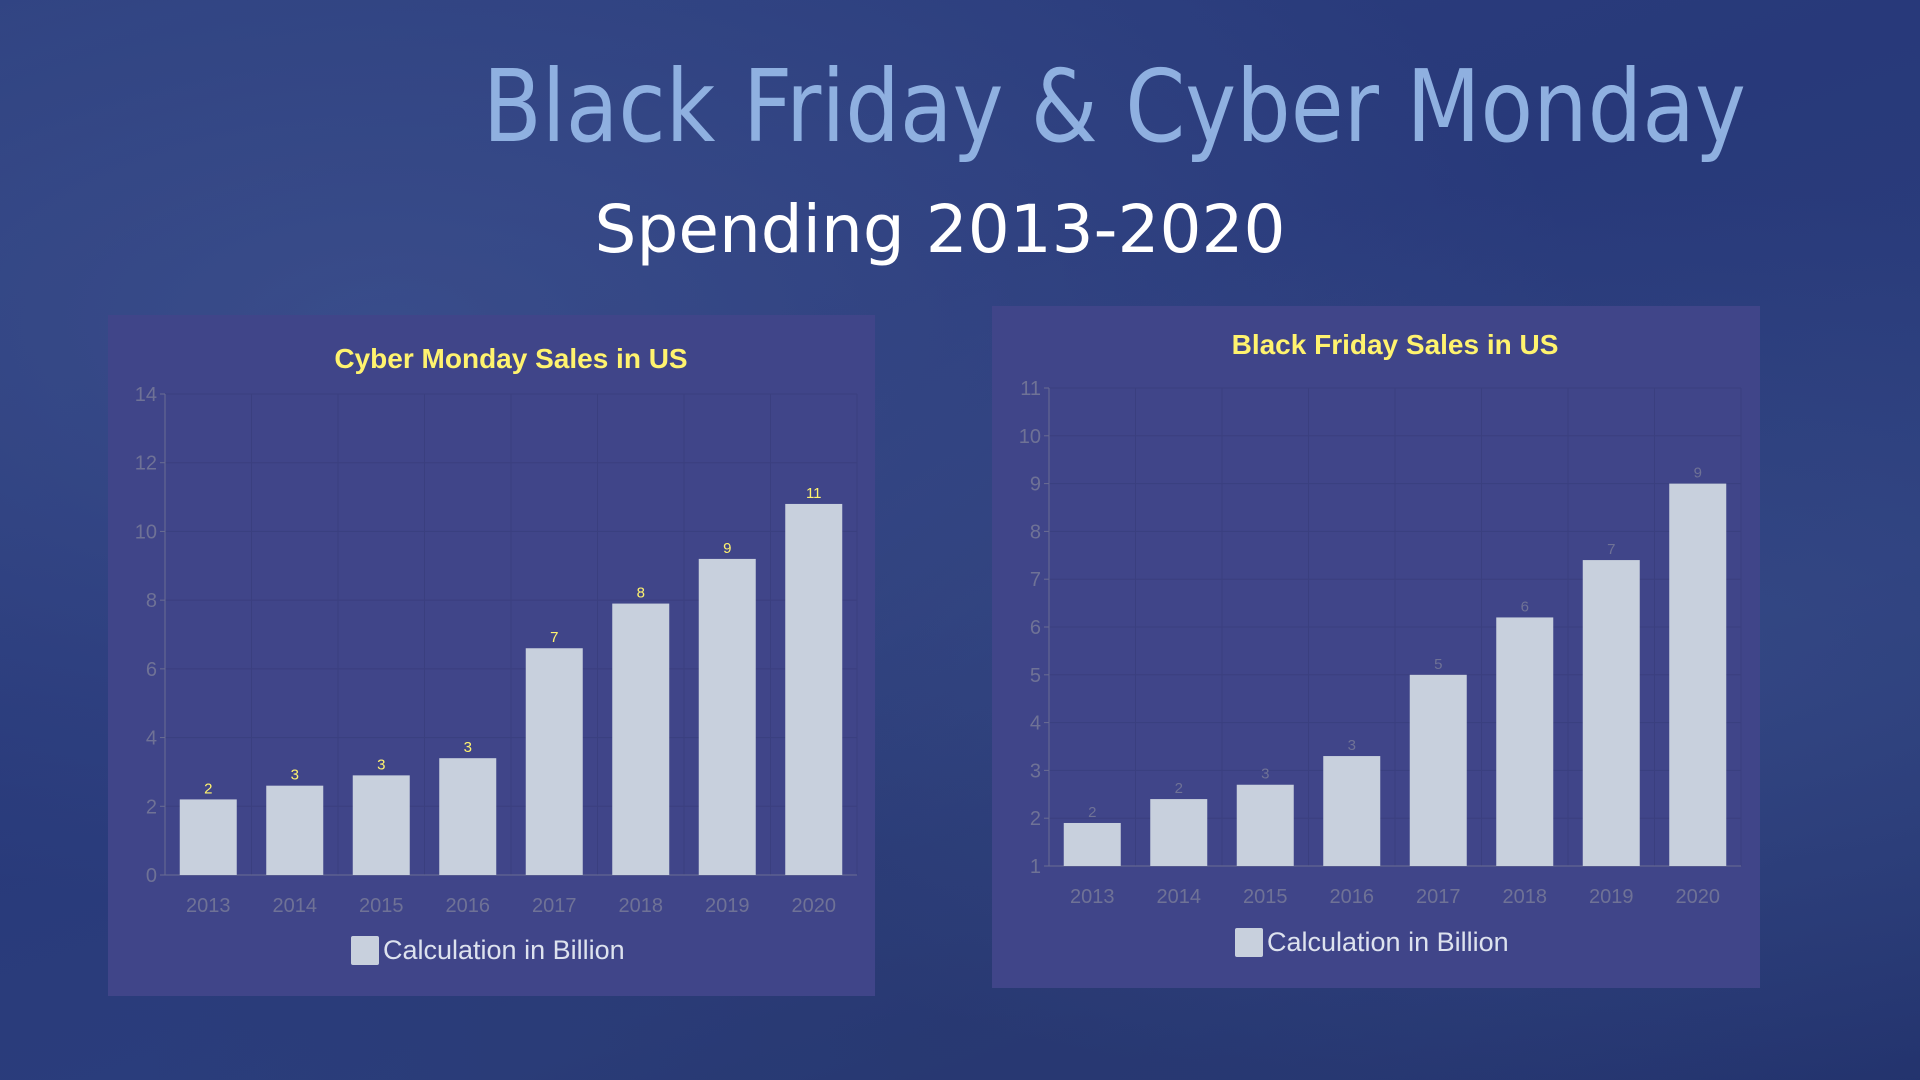 This screenshot has width=1920, height=1080. I want to click on y-tick-label: 0, so click(151, 876).